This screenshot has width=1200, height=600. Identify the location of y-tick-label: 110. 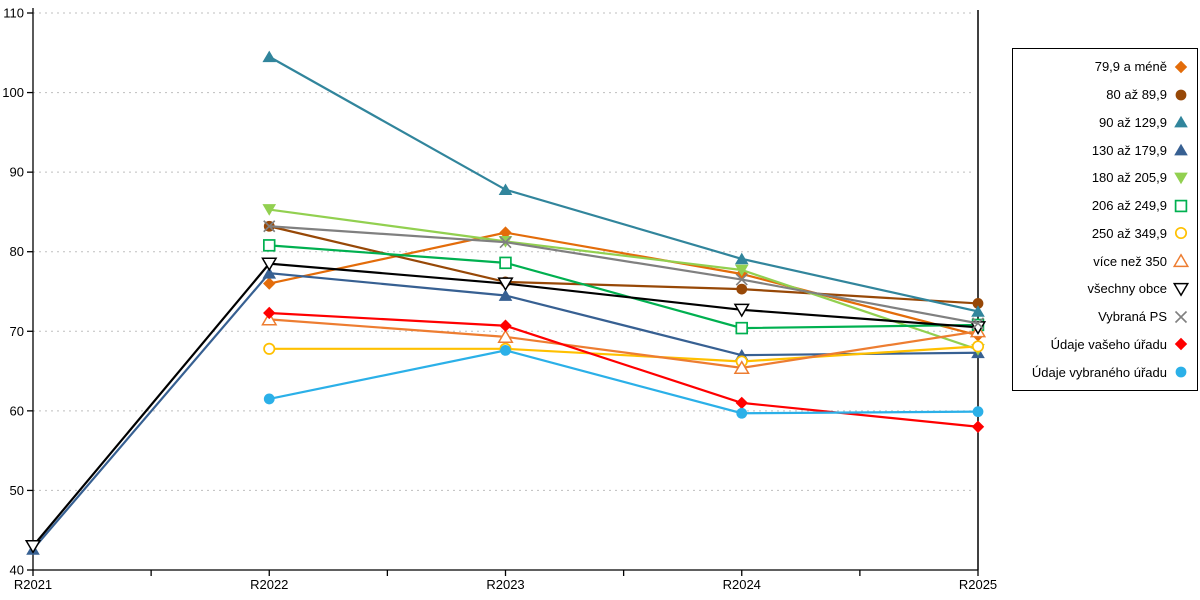
(13, 13).